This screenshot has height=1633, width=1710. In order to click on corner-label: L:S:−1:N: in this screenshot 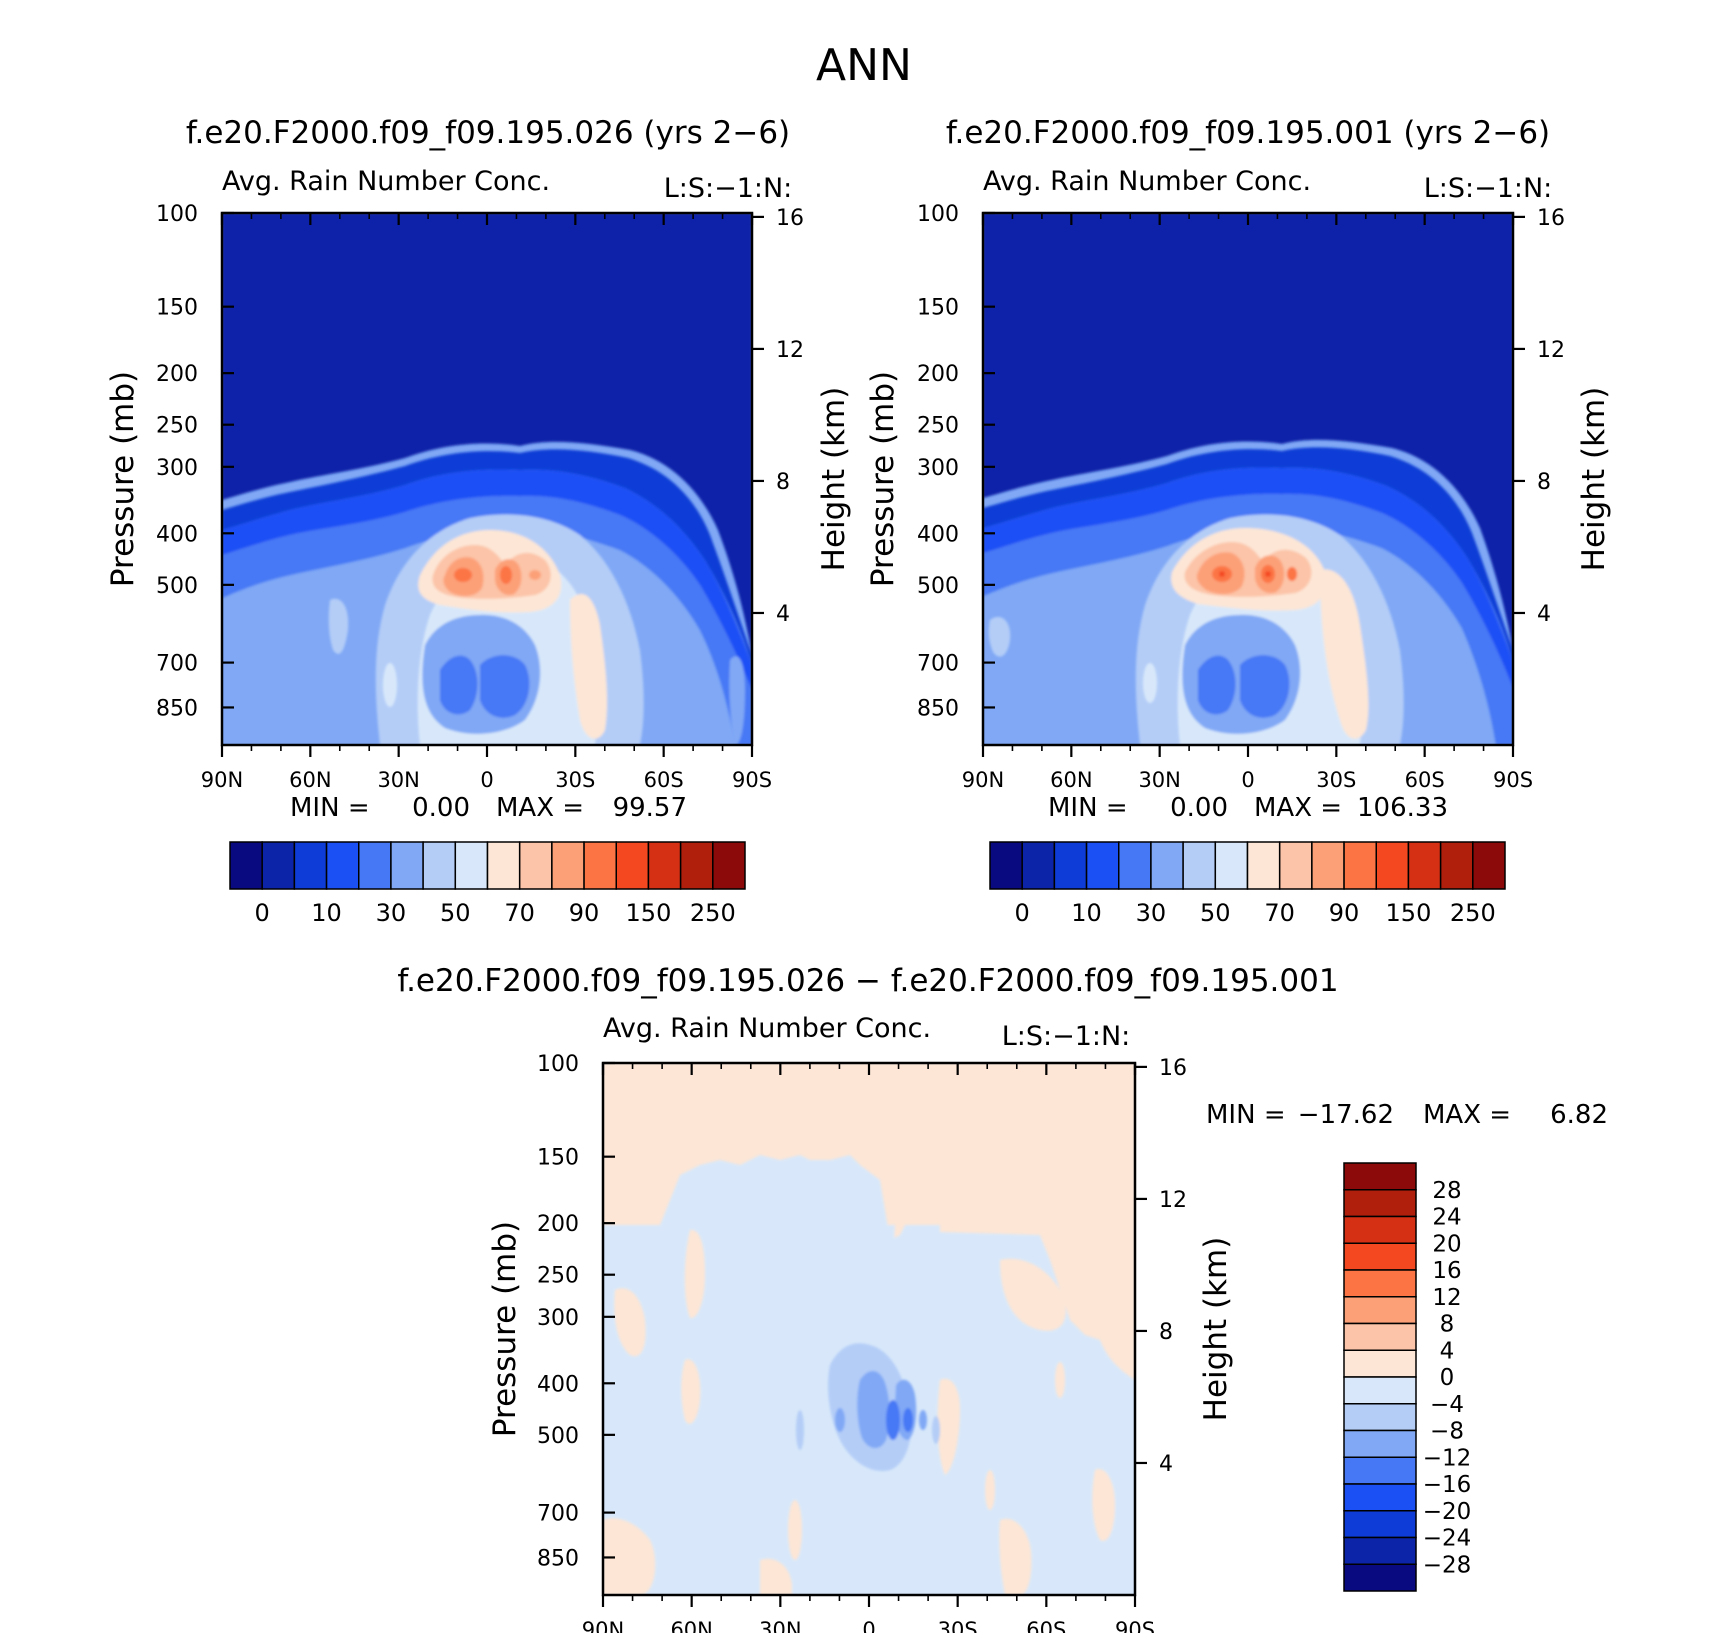, I will do `click(1488, 188)`.